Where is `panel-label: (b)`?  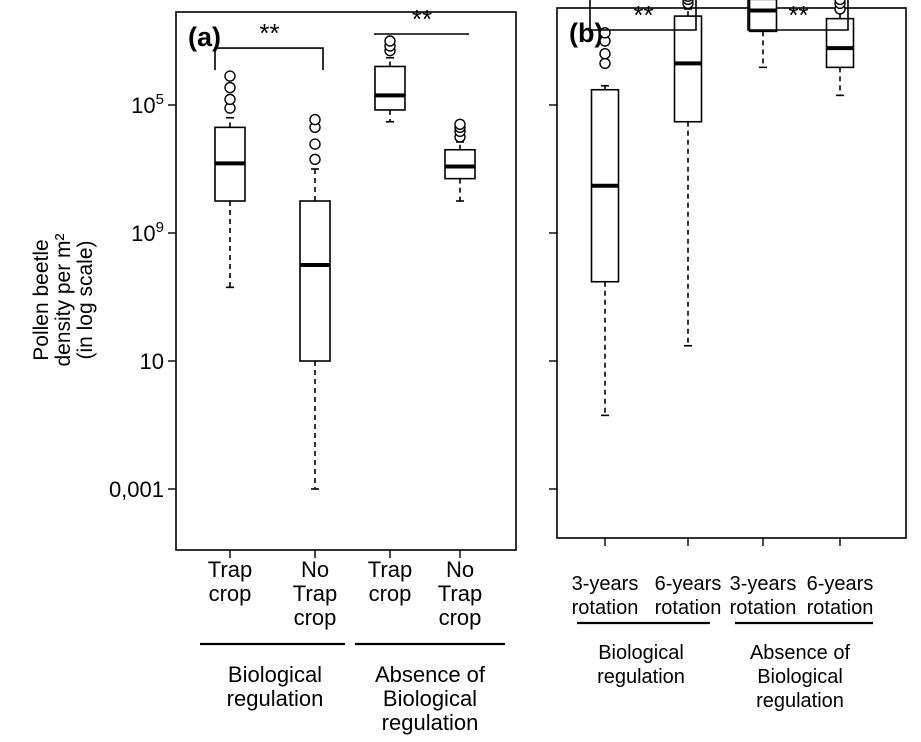 panel-label: (b) is located at coordinates (586, 33).